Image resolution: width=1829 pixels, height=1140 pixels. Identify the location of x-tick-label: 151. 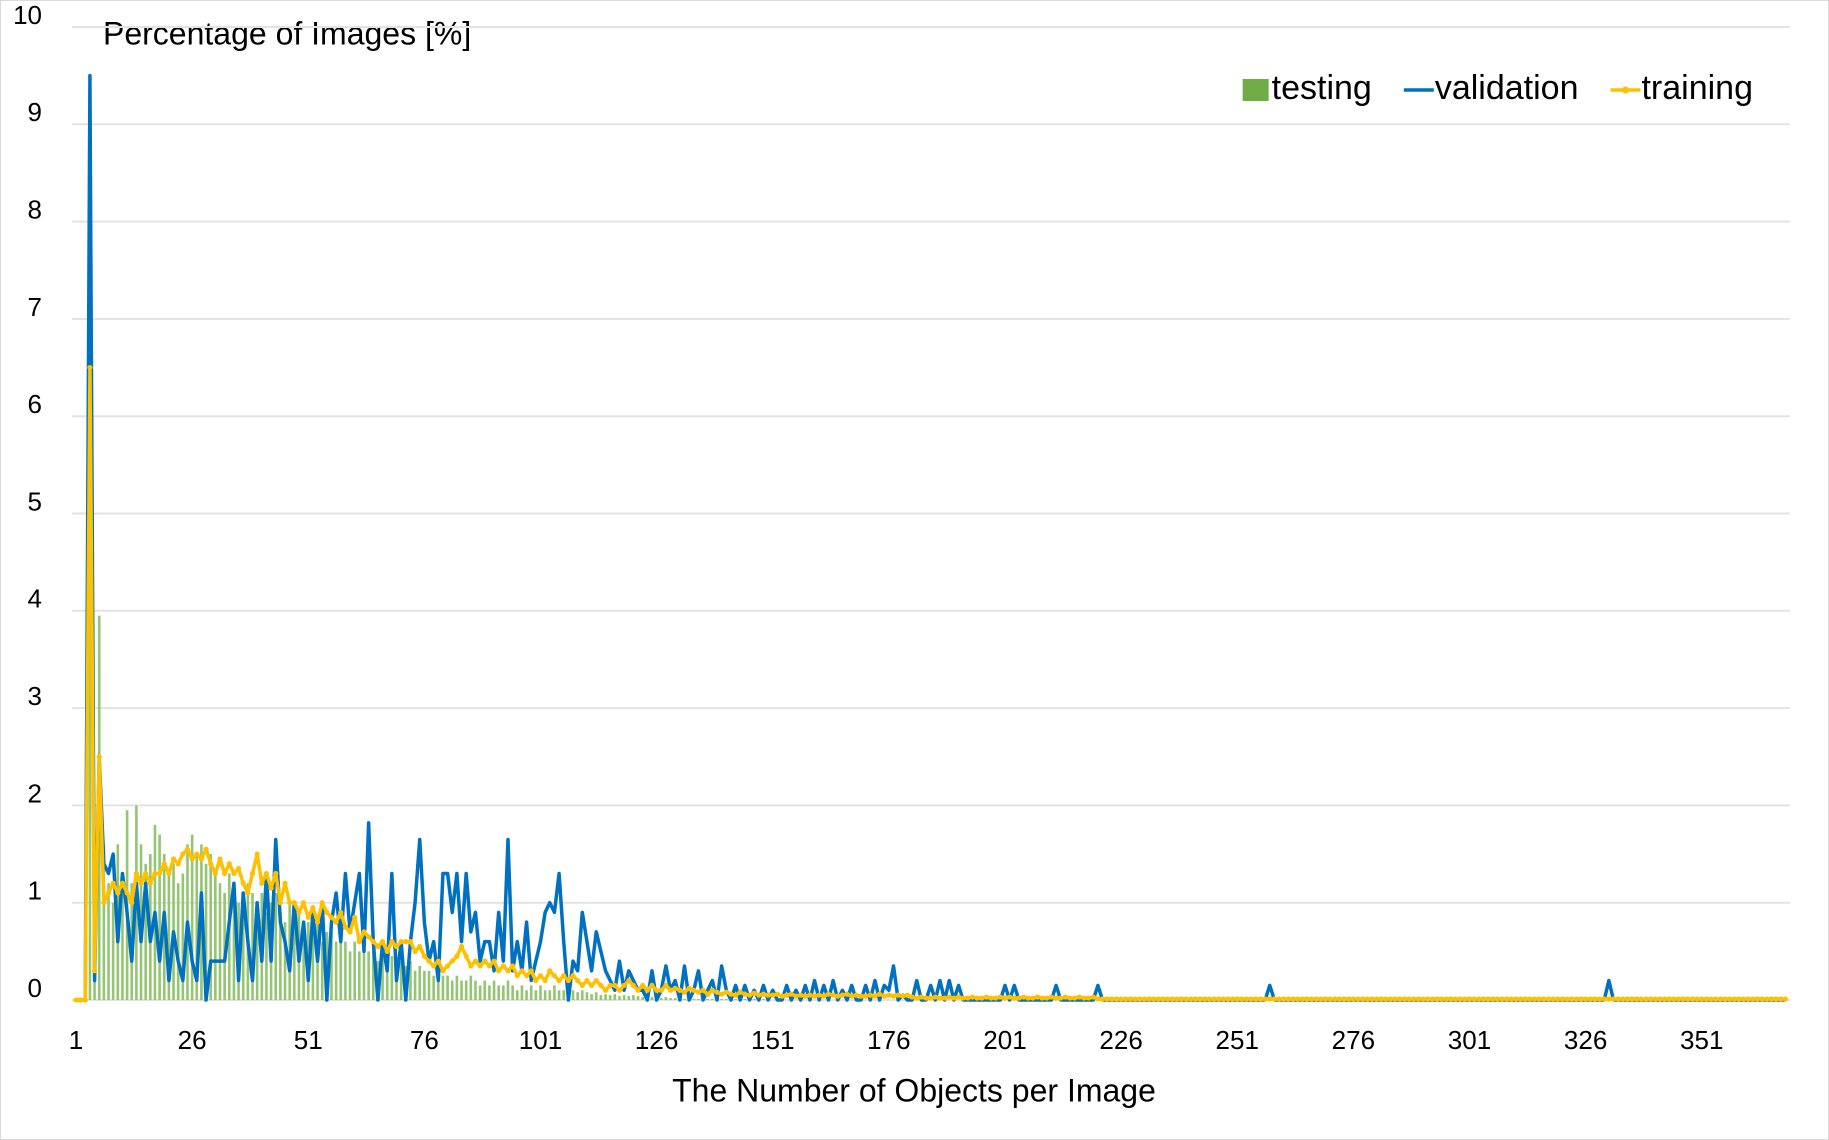
(772, 1040).